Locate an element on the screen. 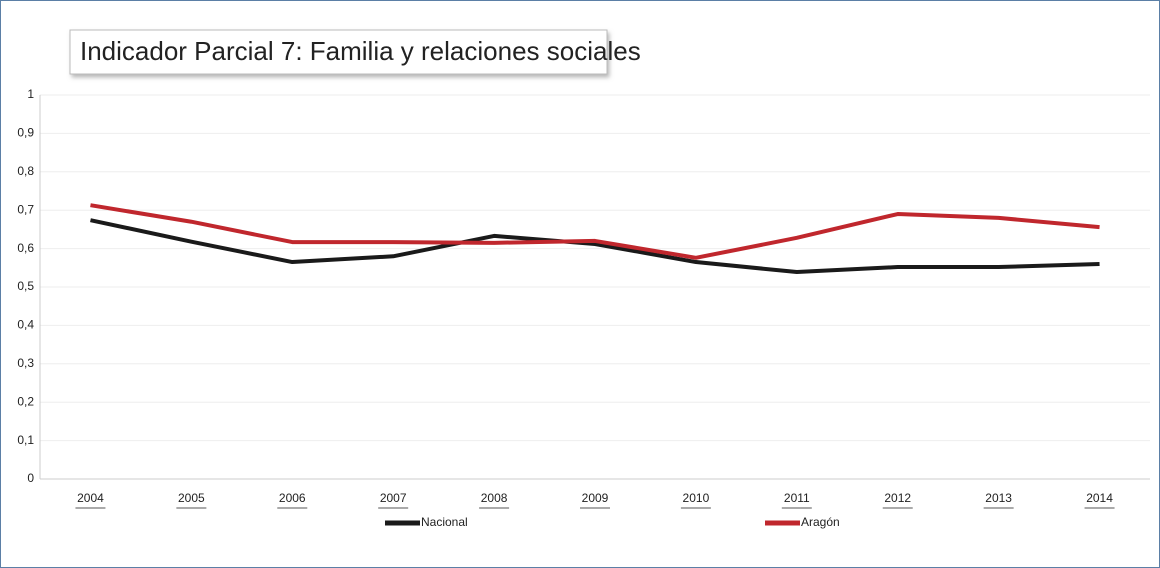 The width and height of the screenshot is (1160, 568). x-tick-label: 2010 is located at coordinates (696, 498).